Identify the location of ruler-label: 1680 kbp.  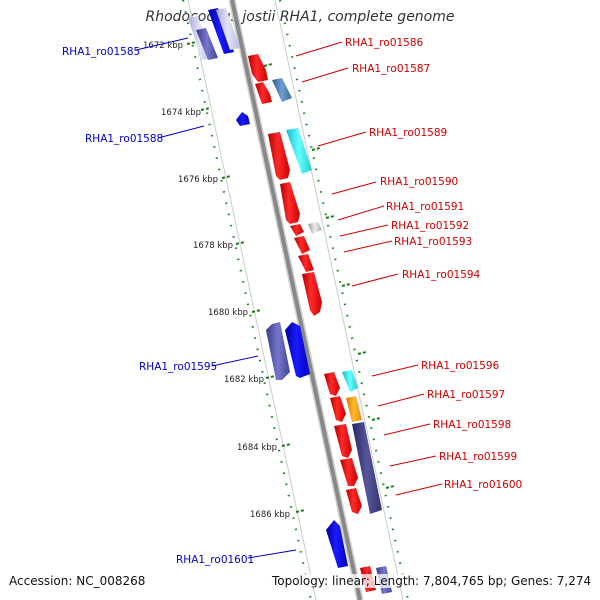
(228, 313).